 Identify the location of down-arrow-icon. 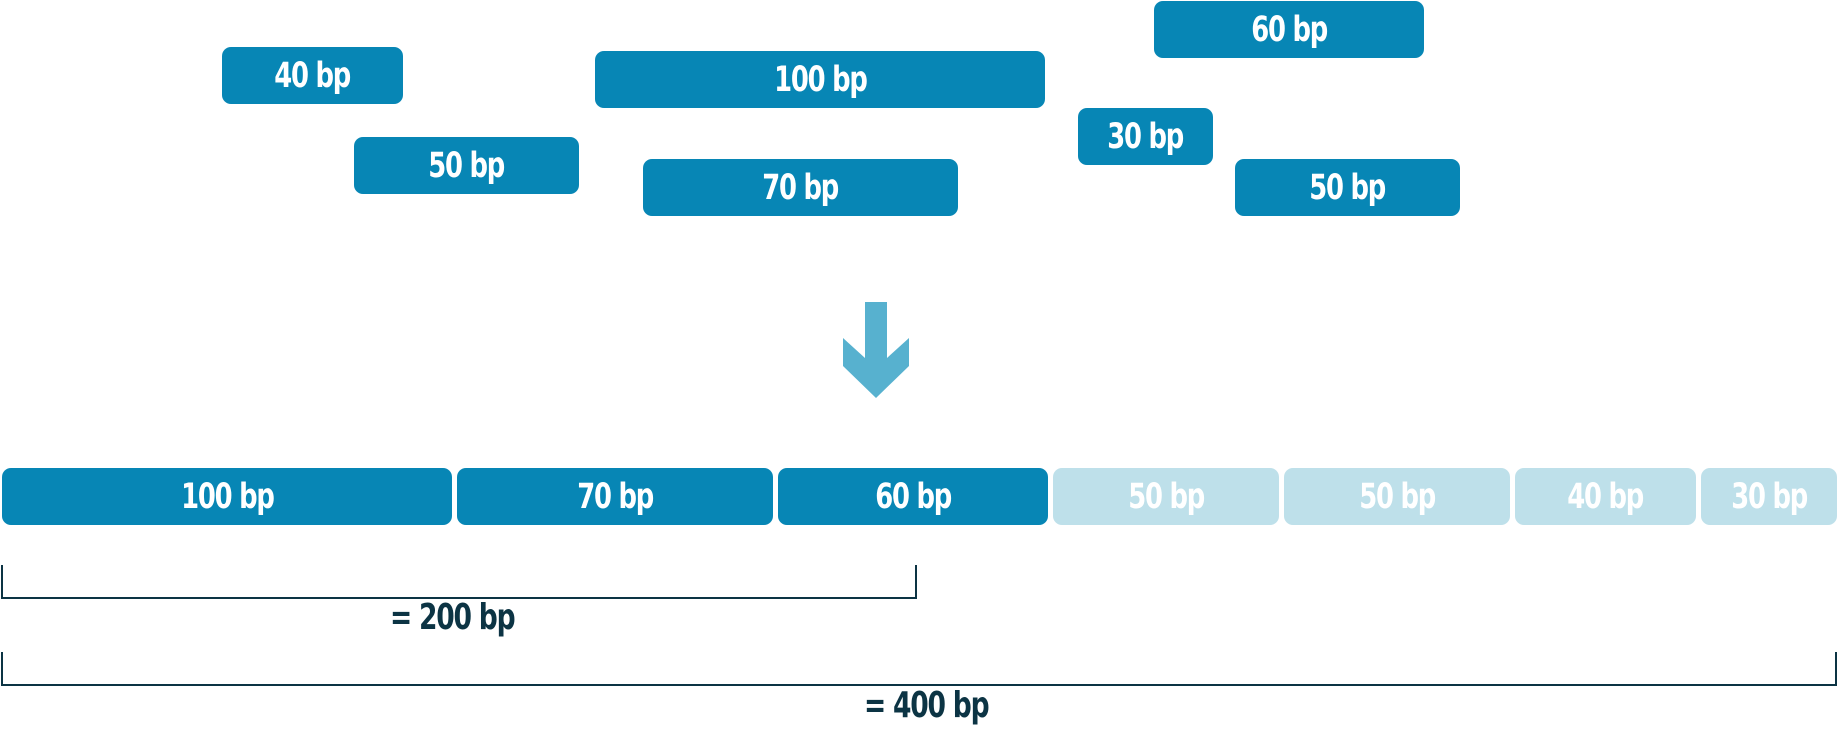
(876, 350).